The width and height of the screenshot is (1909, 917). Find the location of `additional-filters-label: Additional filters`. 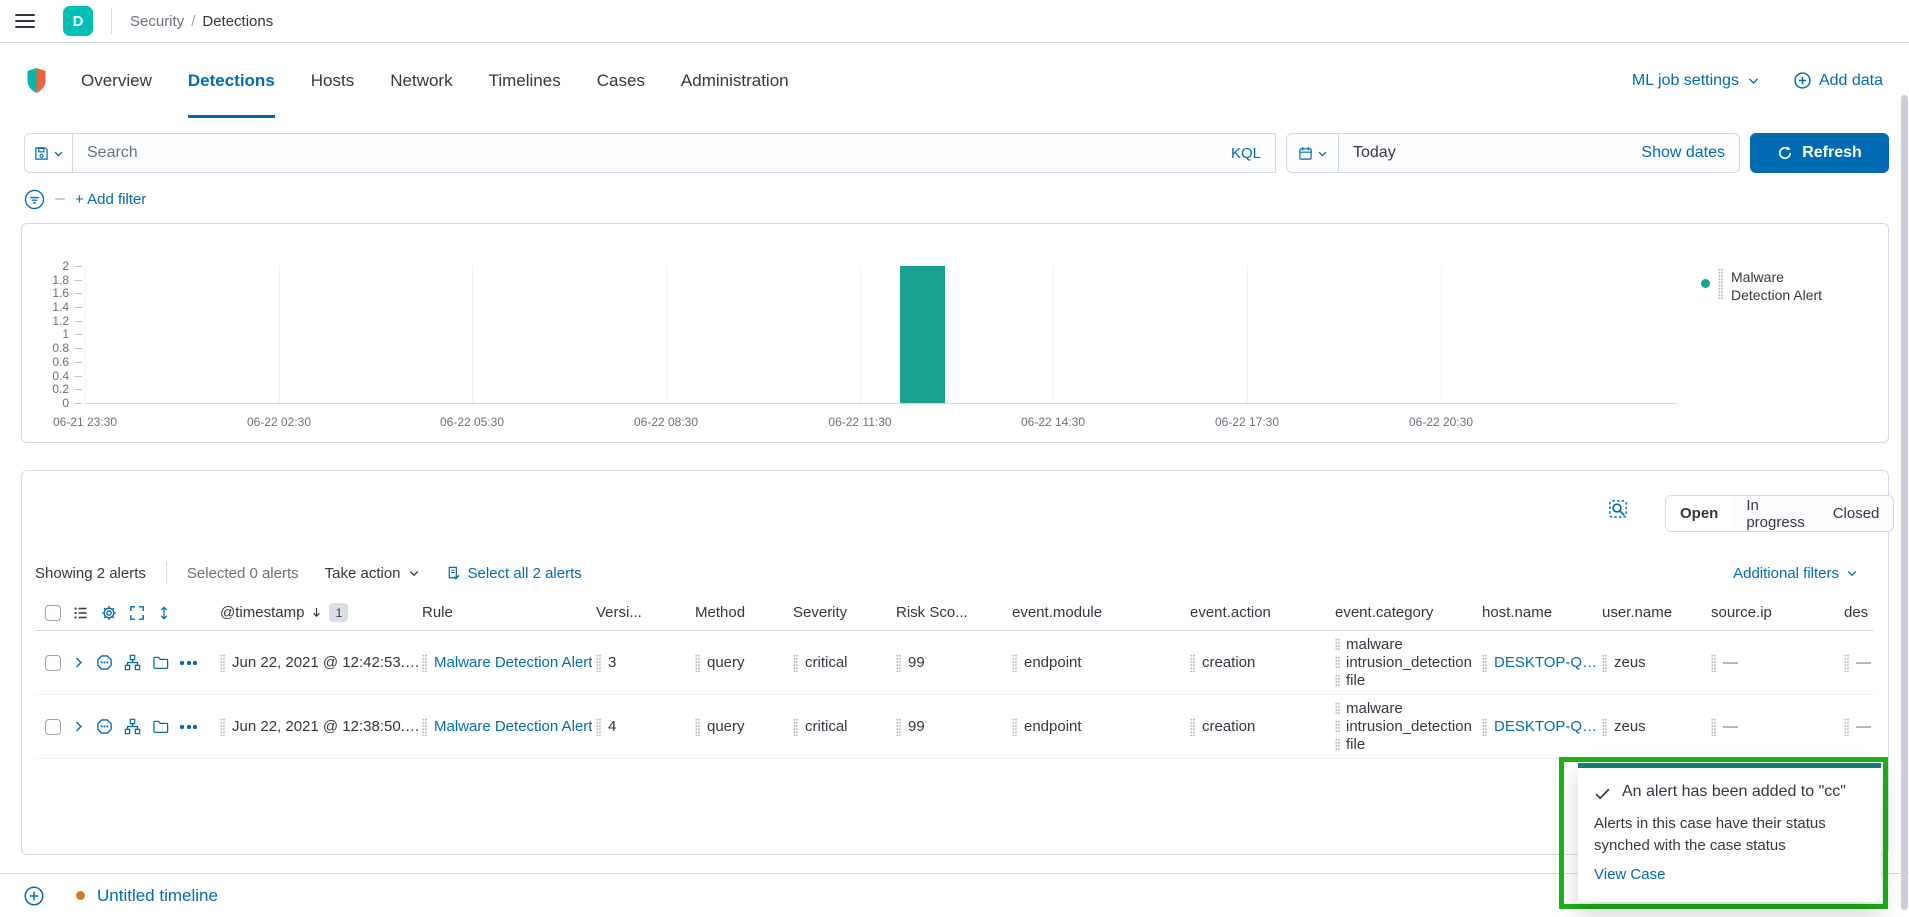

additional-filters-label: Additional filters is located at coordinates (1786, 573).